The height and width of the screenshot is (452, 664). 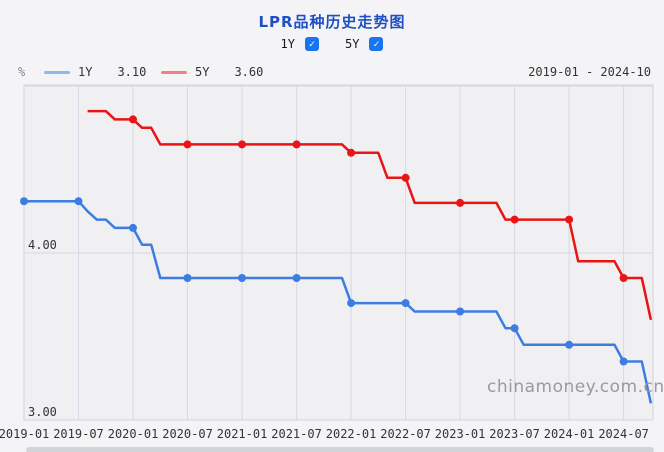 I want to click on y-axis-tick-label: 3.00, so click(x=42, y=412).